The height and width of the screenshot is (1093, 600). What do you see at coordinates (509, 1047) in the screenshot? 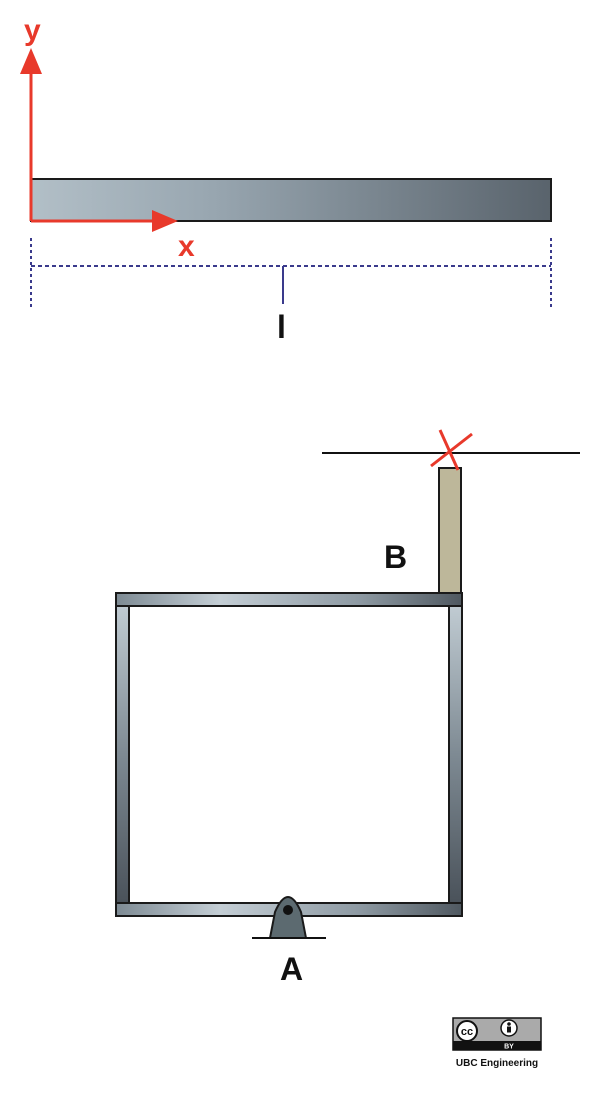
I see `by-badge-text: BY` at bounding box center [509, 1047].